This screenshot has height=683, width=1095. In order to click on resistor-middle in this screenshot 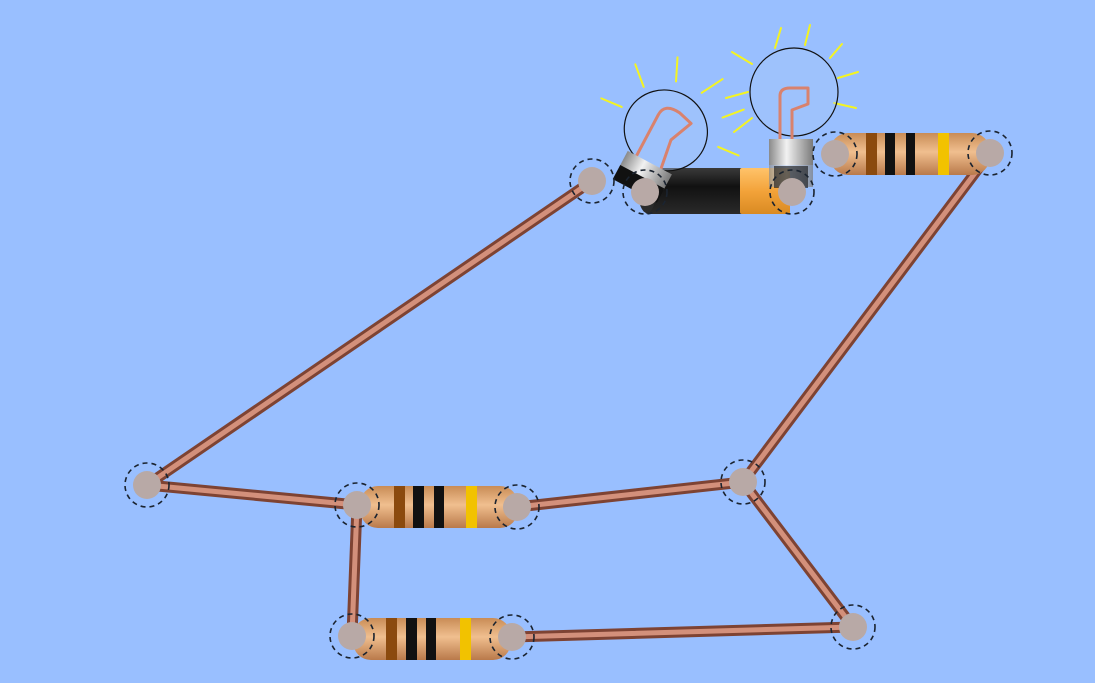, I will do `click(439, 507)`.